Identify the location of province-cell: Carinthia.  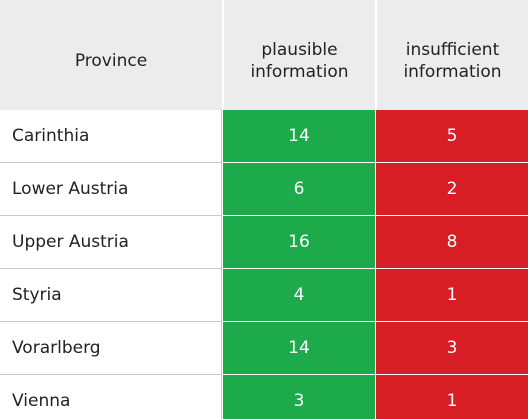
(111, 136).